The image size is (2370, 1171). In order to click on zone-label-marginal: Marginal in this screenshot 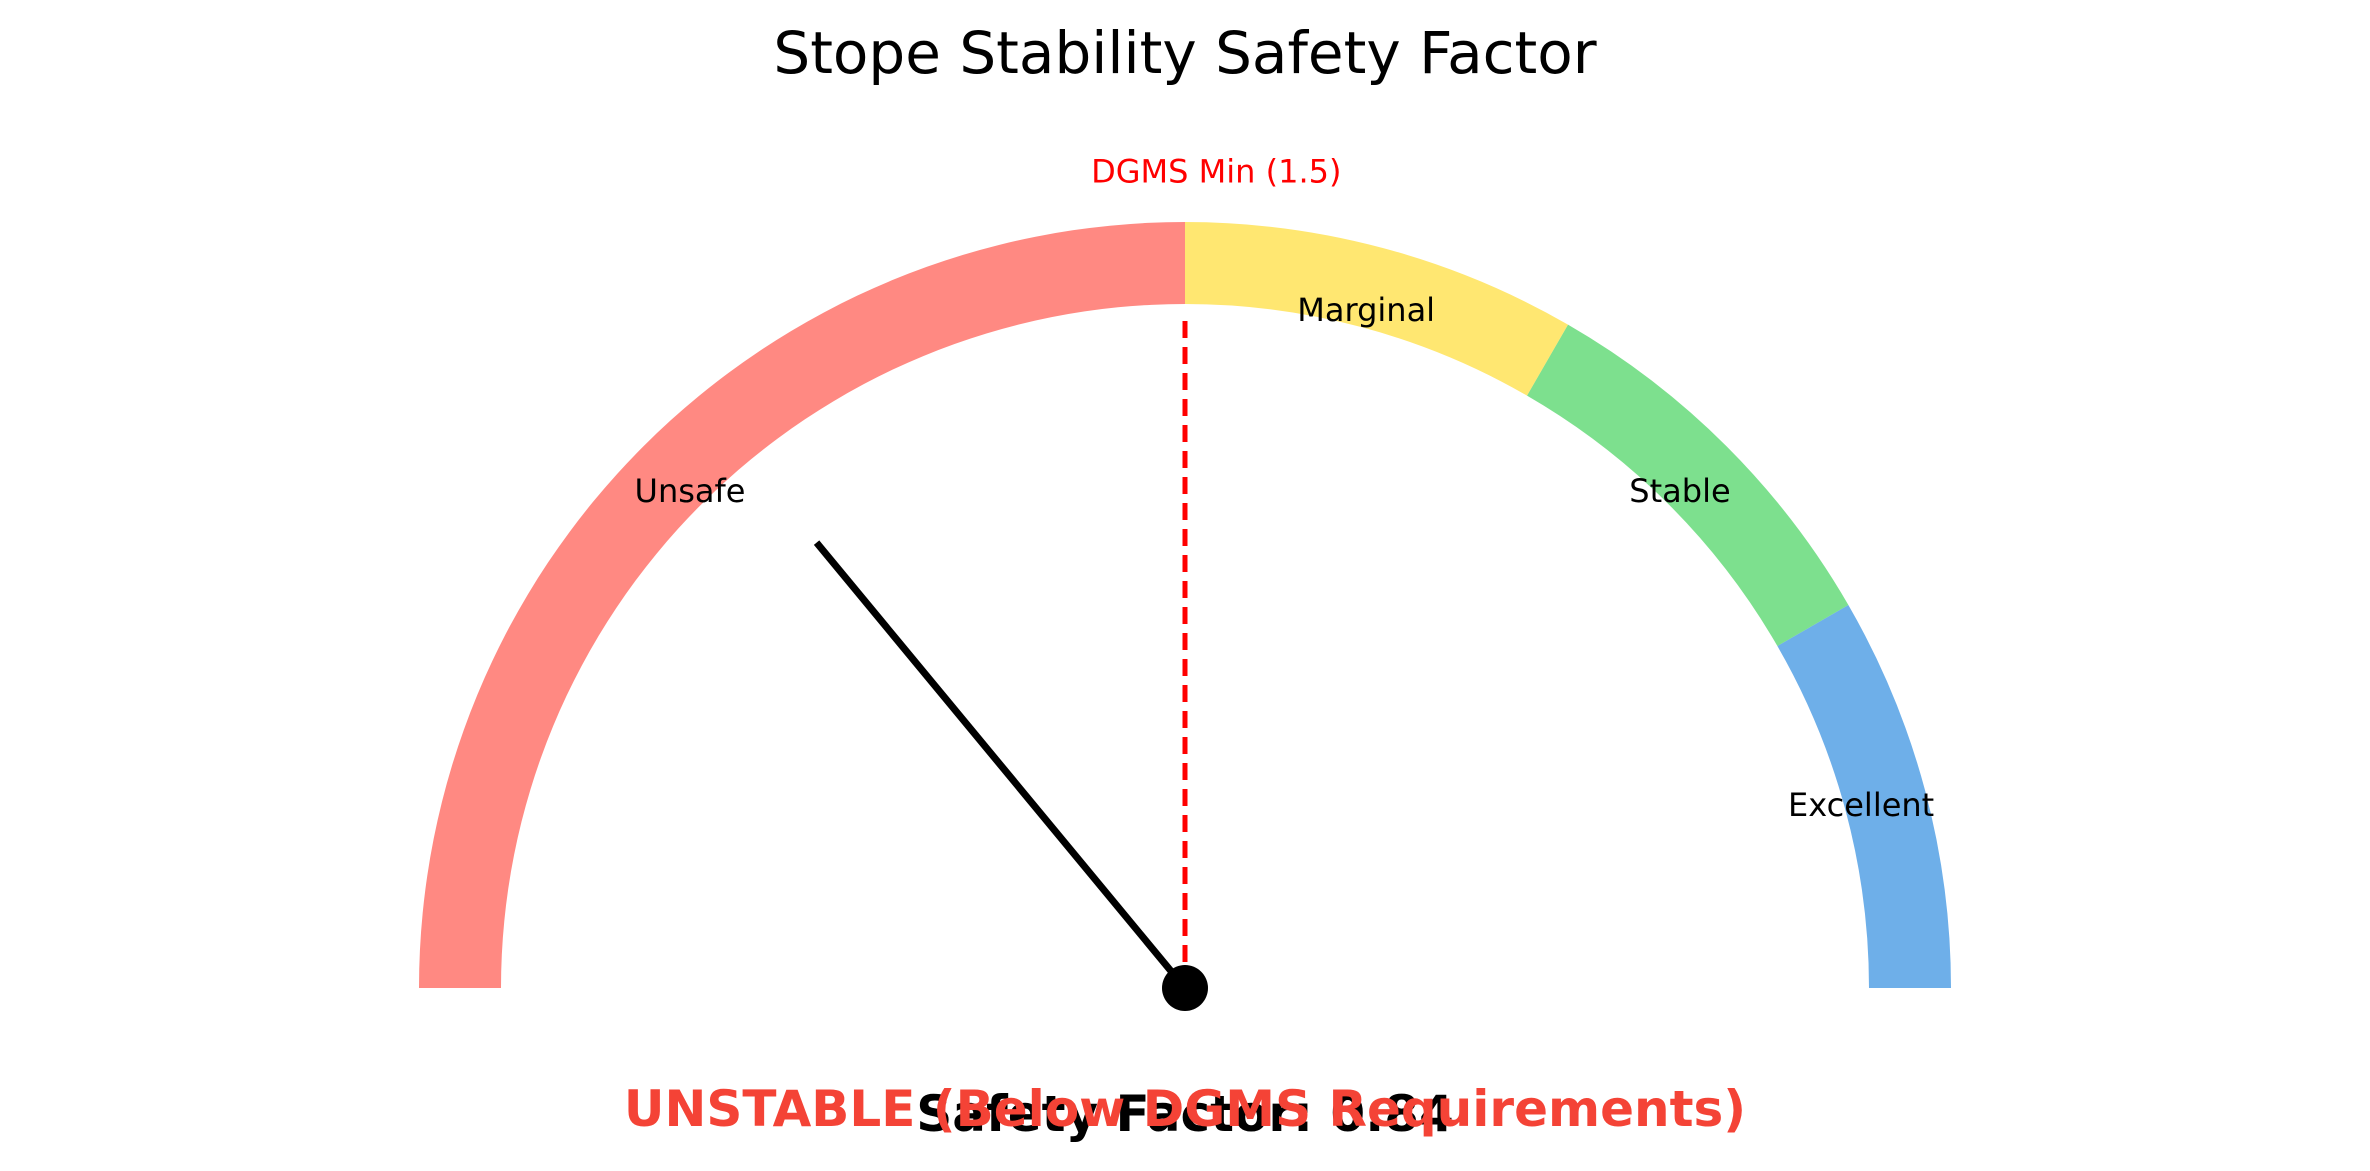, I will do `click(1366, 310)`.